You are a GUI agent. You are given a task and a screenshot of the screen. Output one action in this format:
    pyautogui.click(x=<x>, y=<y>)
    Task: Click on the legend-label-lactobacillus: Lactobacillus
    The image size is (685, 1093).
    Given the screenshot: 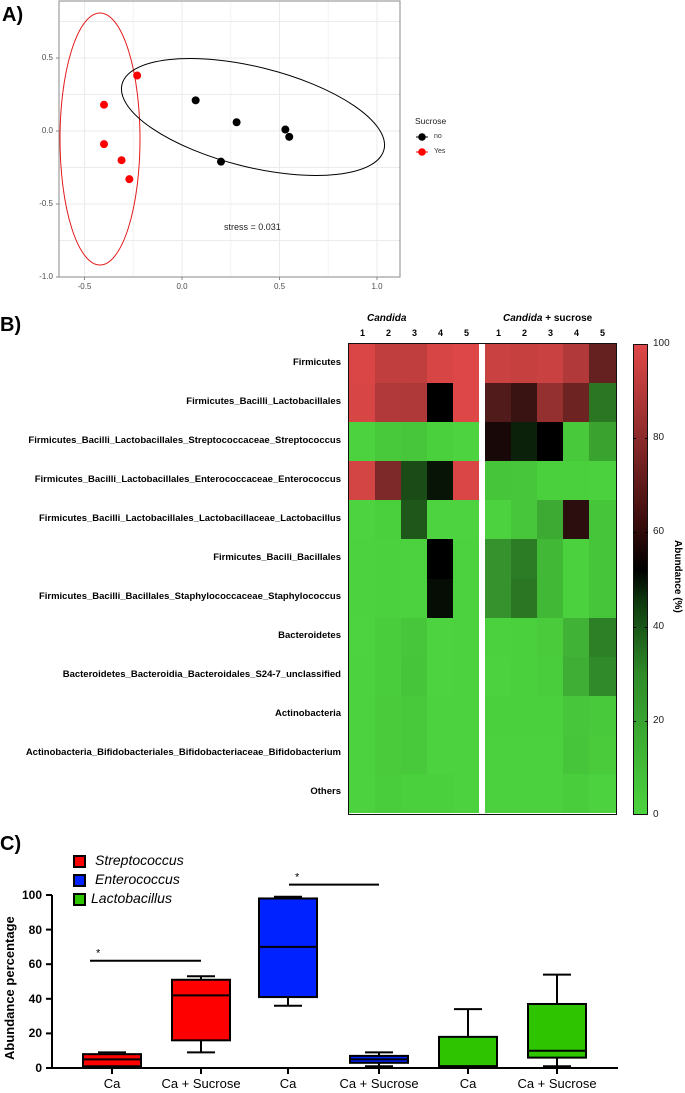 What is the action you would take?
    pyautogui.click(x=131, y=898)
    